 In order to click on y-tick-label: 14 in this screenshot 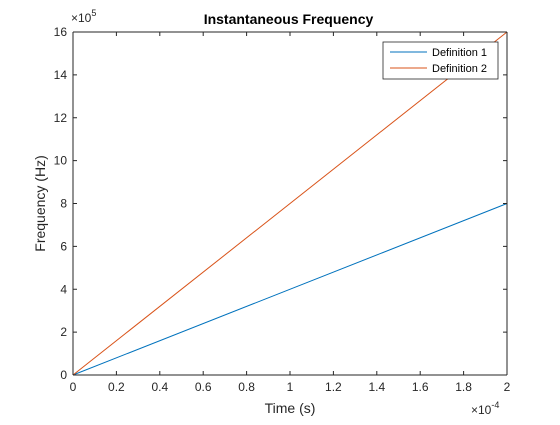, I will do `click(61, 75)`.